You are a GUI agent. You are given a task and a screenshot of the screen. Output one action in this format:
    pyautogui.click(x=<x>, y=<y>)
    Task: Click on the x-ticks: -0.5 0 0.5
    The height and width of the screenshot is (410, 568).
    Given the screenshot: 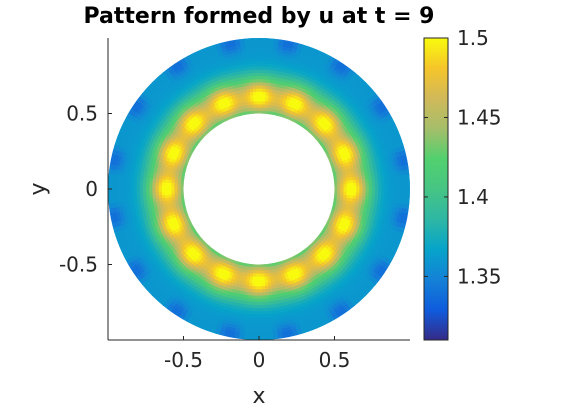 What is the action you would take?
    pyautogui.click(x=257, y=354)
    